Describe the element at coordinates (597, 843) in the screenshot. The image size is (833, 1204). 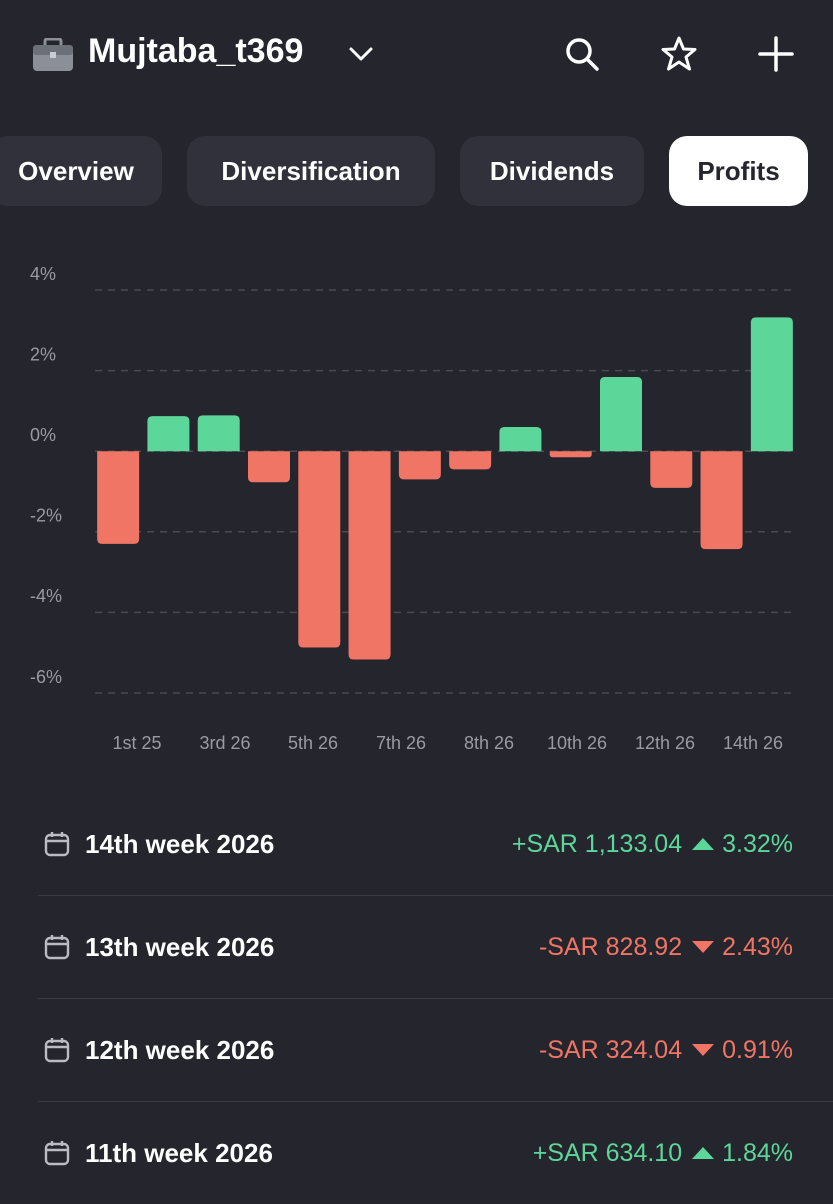
I see `amount: +SAR 1,133.04` at that location.